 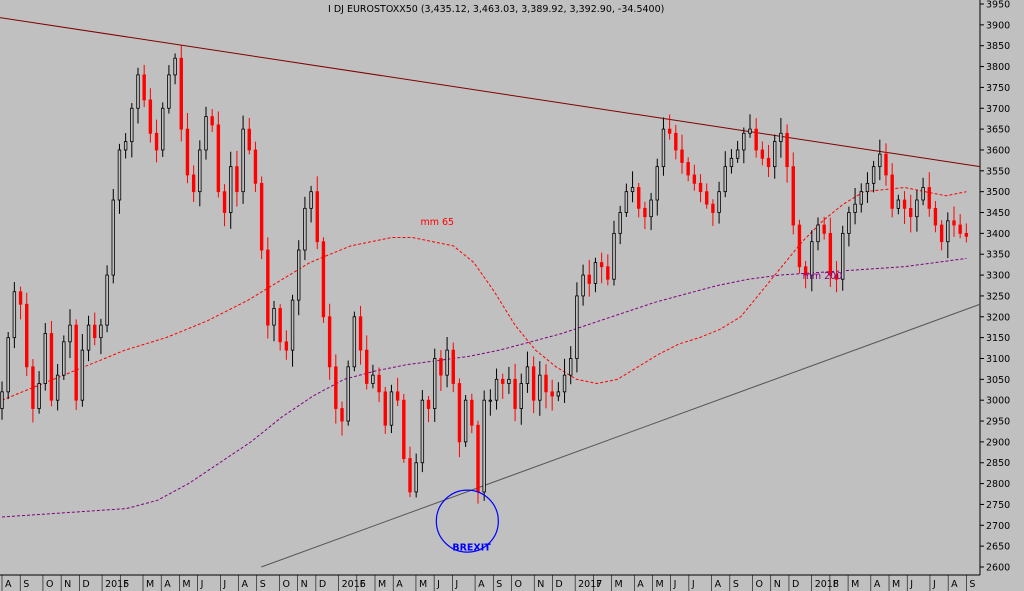 I want to click on x-tick-label: S, so click(x=263, y=584).